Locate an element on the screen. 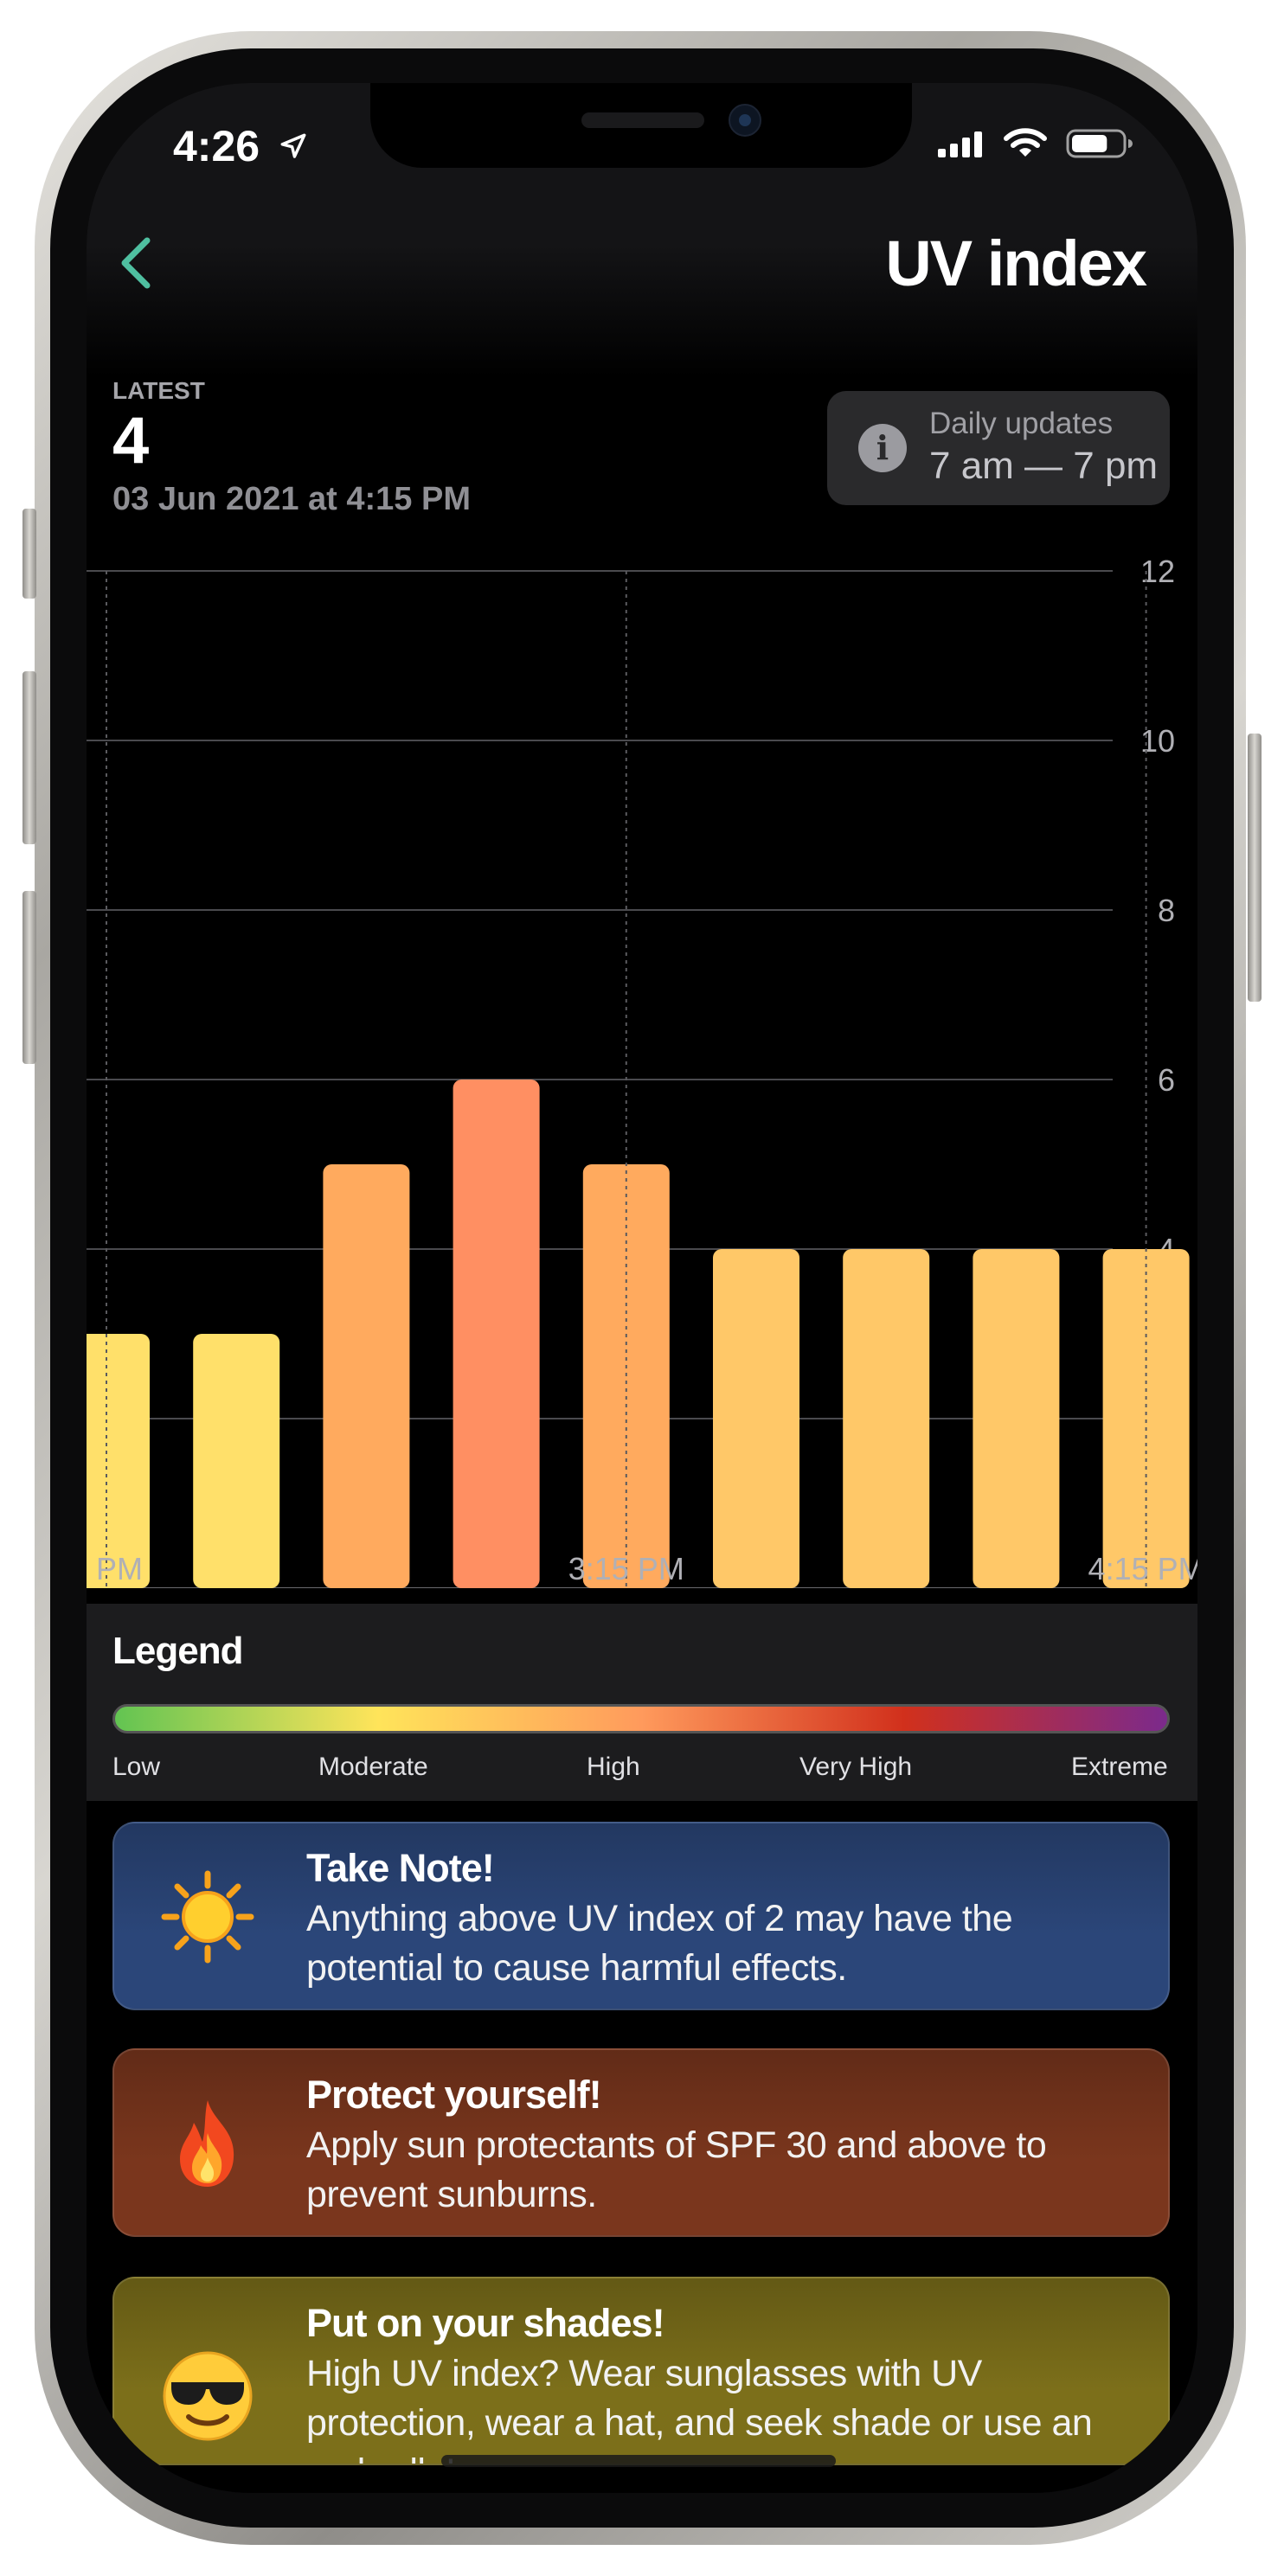 This screenshot has width=1284, height=2576. latest-label: LATEST is located at coordinates (158, 390).